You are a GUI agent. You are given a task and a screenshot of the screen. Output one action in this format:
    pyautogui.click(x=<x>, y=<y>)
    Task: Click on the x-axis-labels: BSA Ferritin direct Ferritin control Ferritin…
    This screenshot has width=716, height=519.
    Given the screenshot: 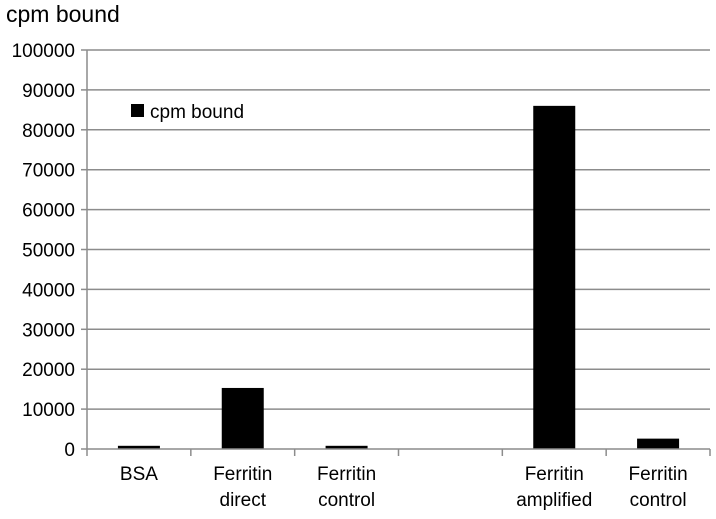 What is the action you would take?
    pyautogui.click(x=404, y=487)
    